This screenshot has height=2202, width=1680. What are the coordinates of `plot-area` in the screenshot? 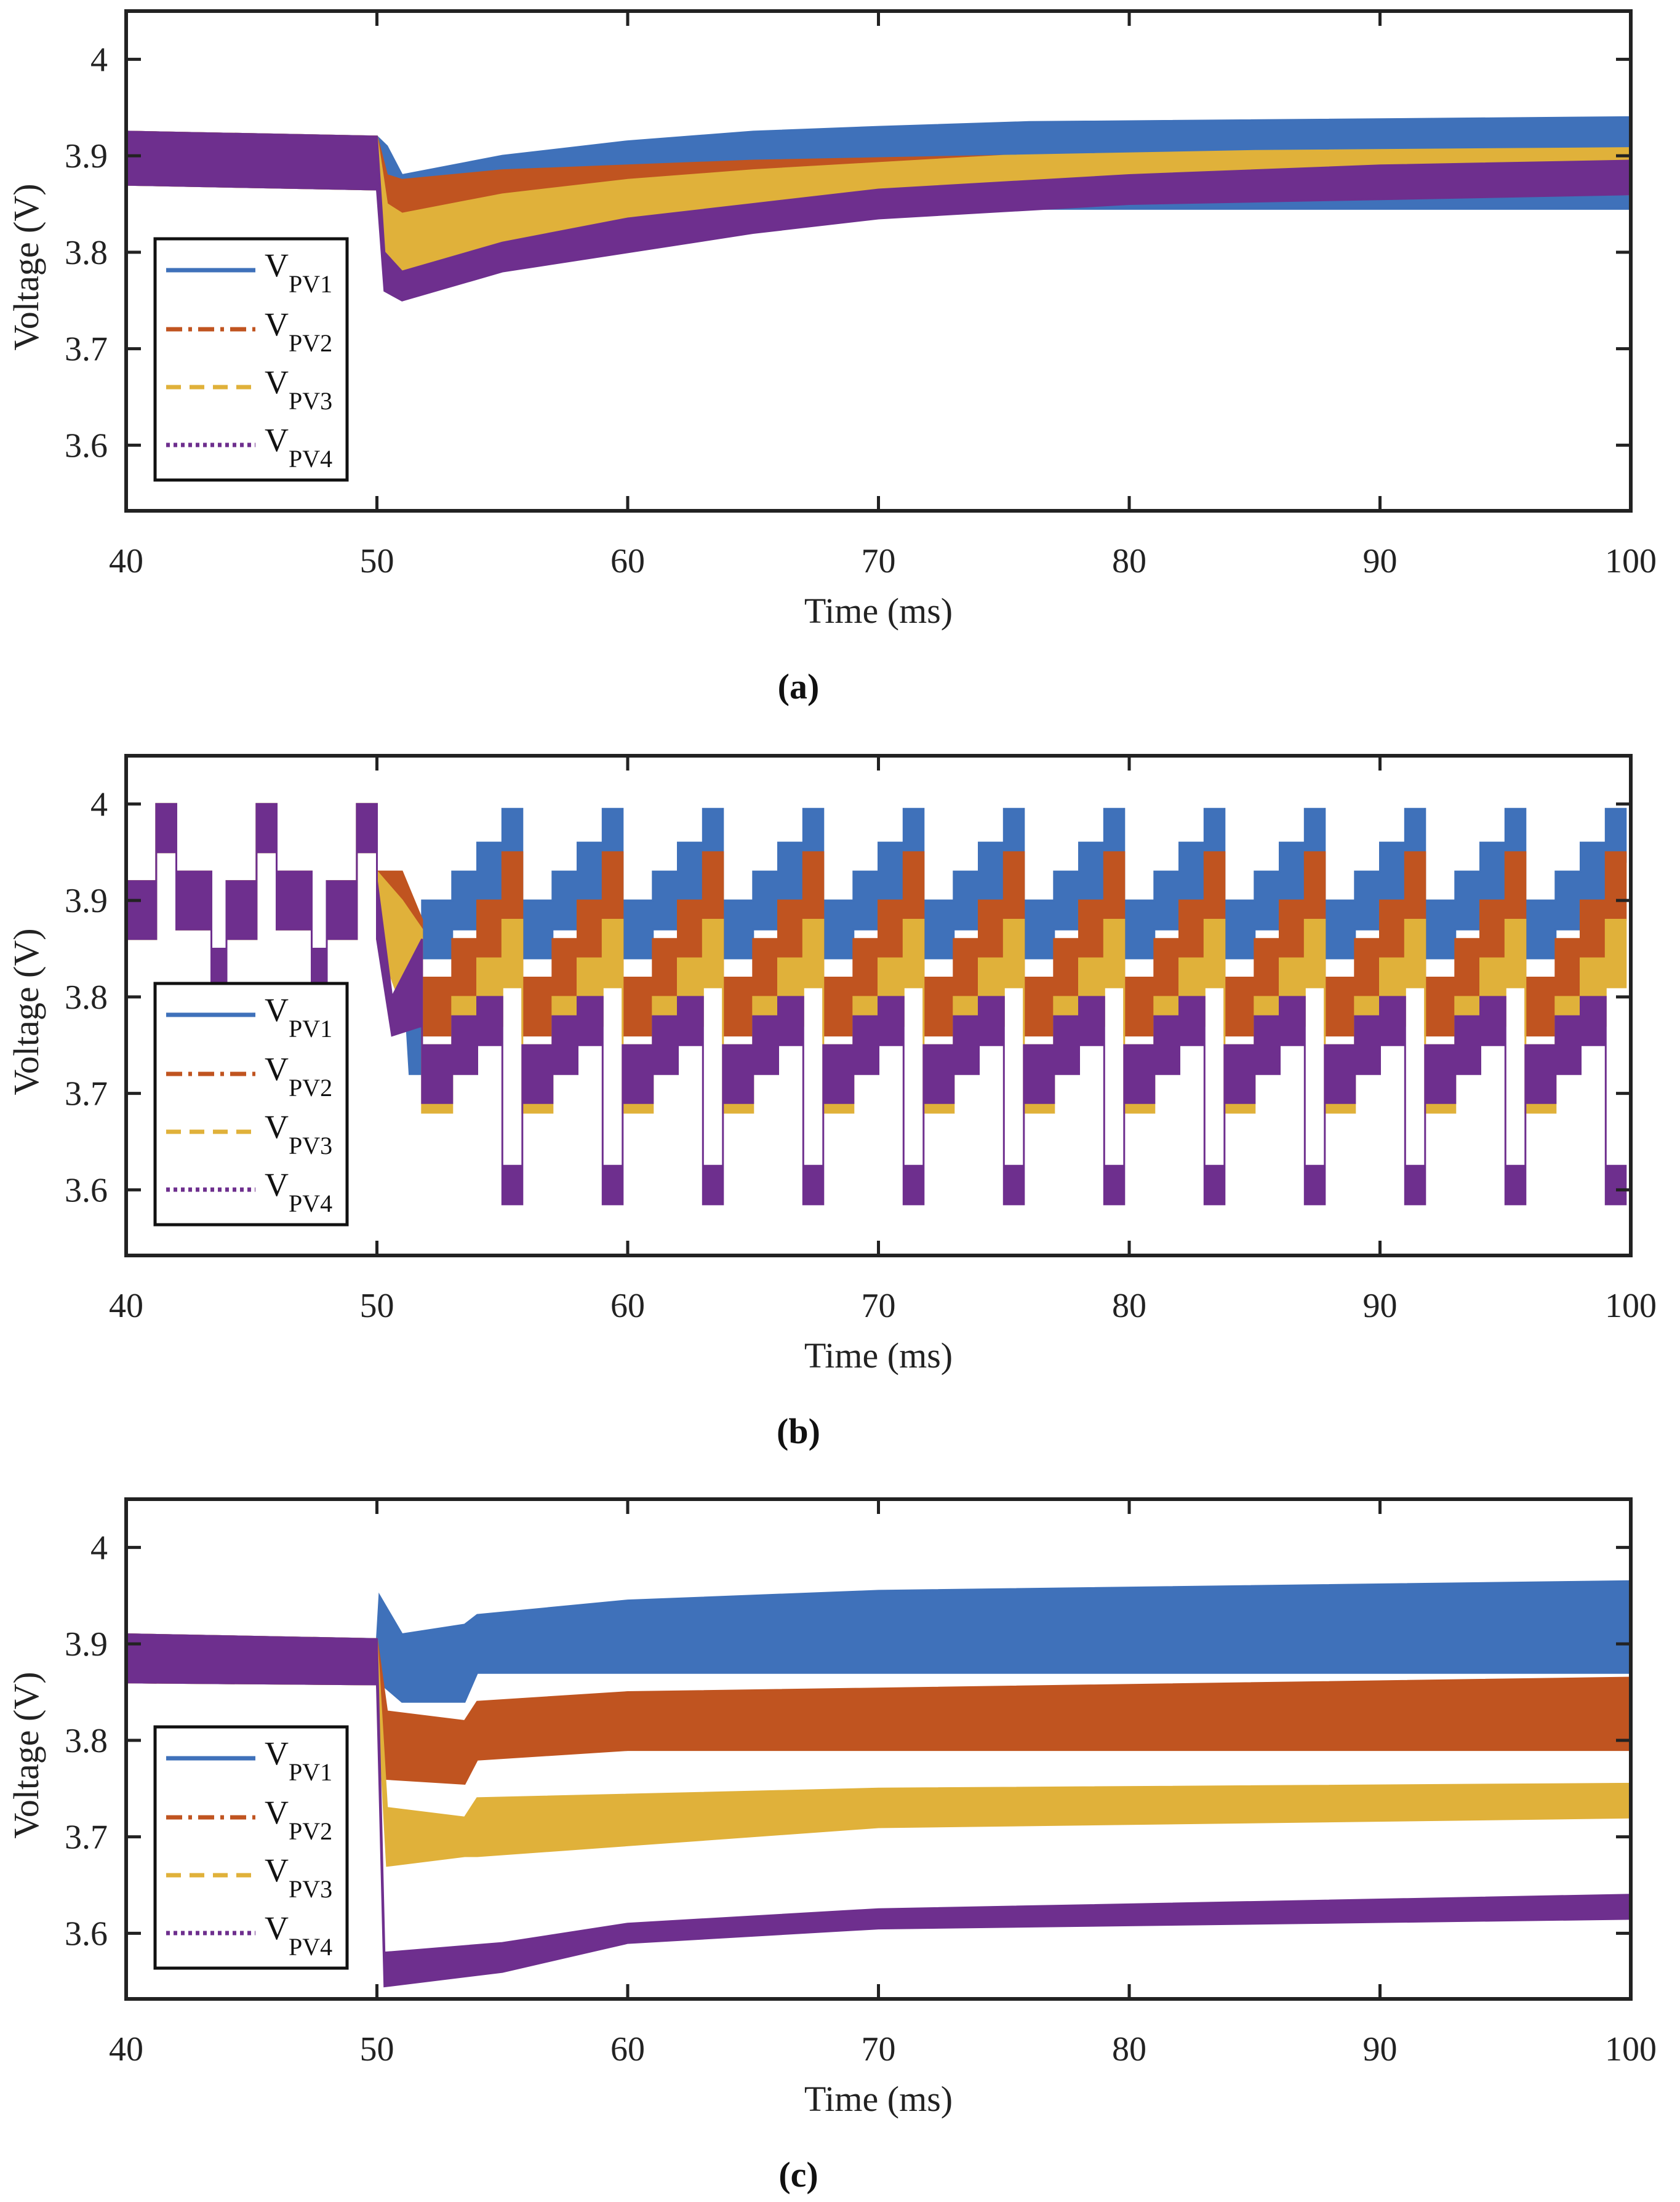 It's located at (878, 209).